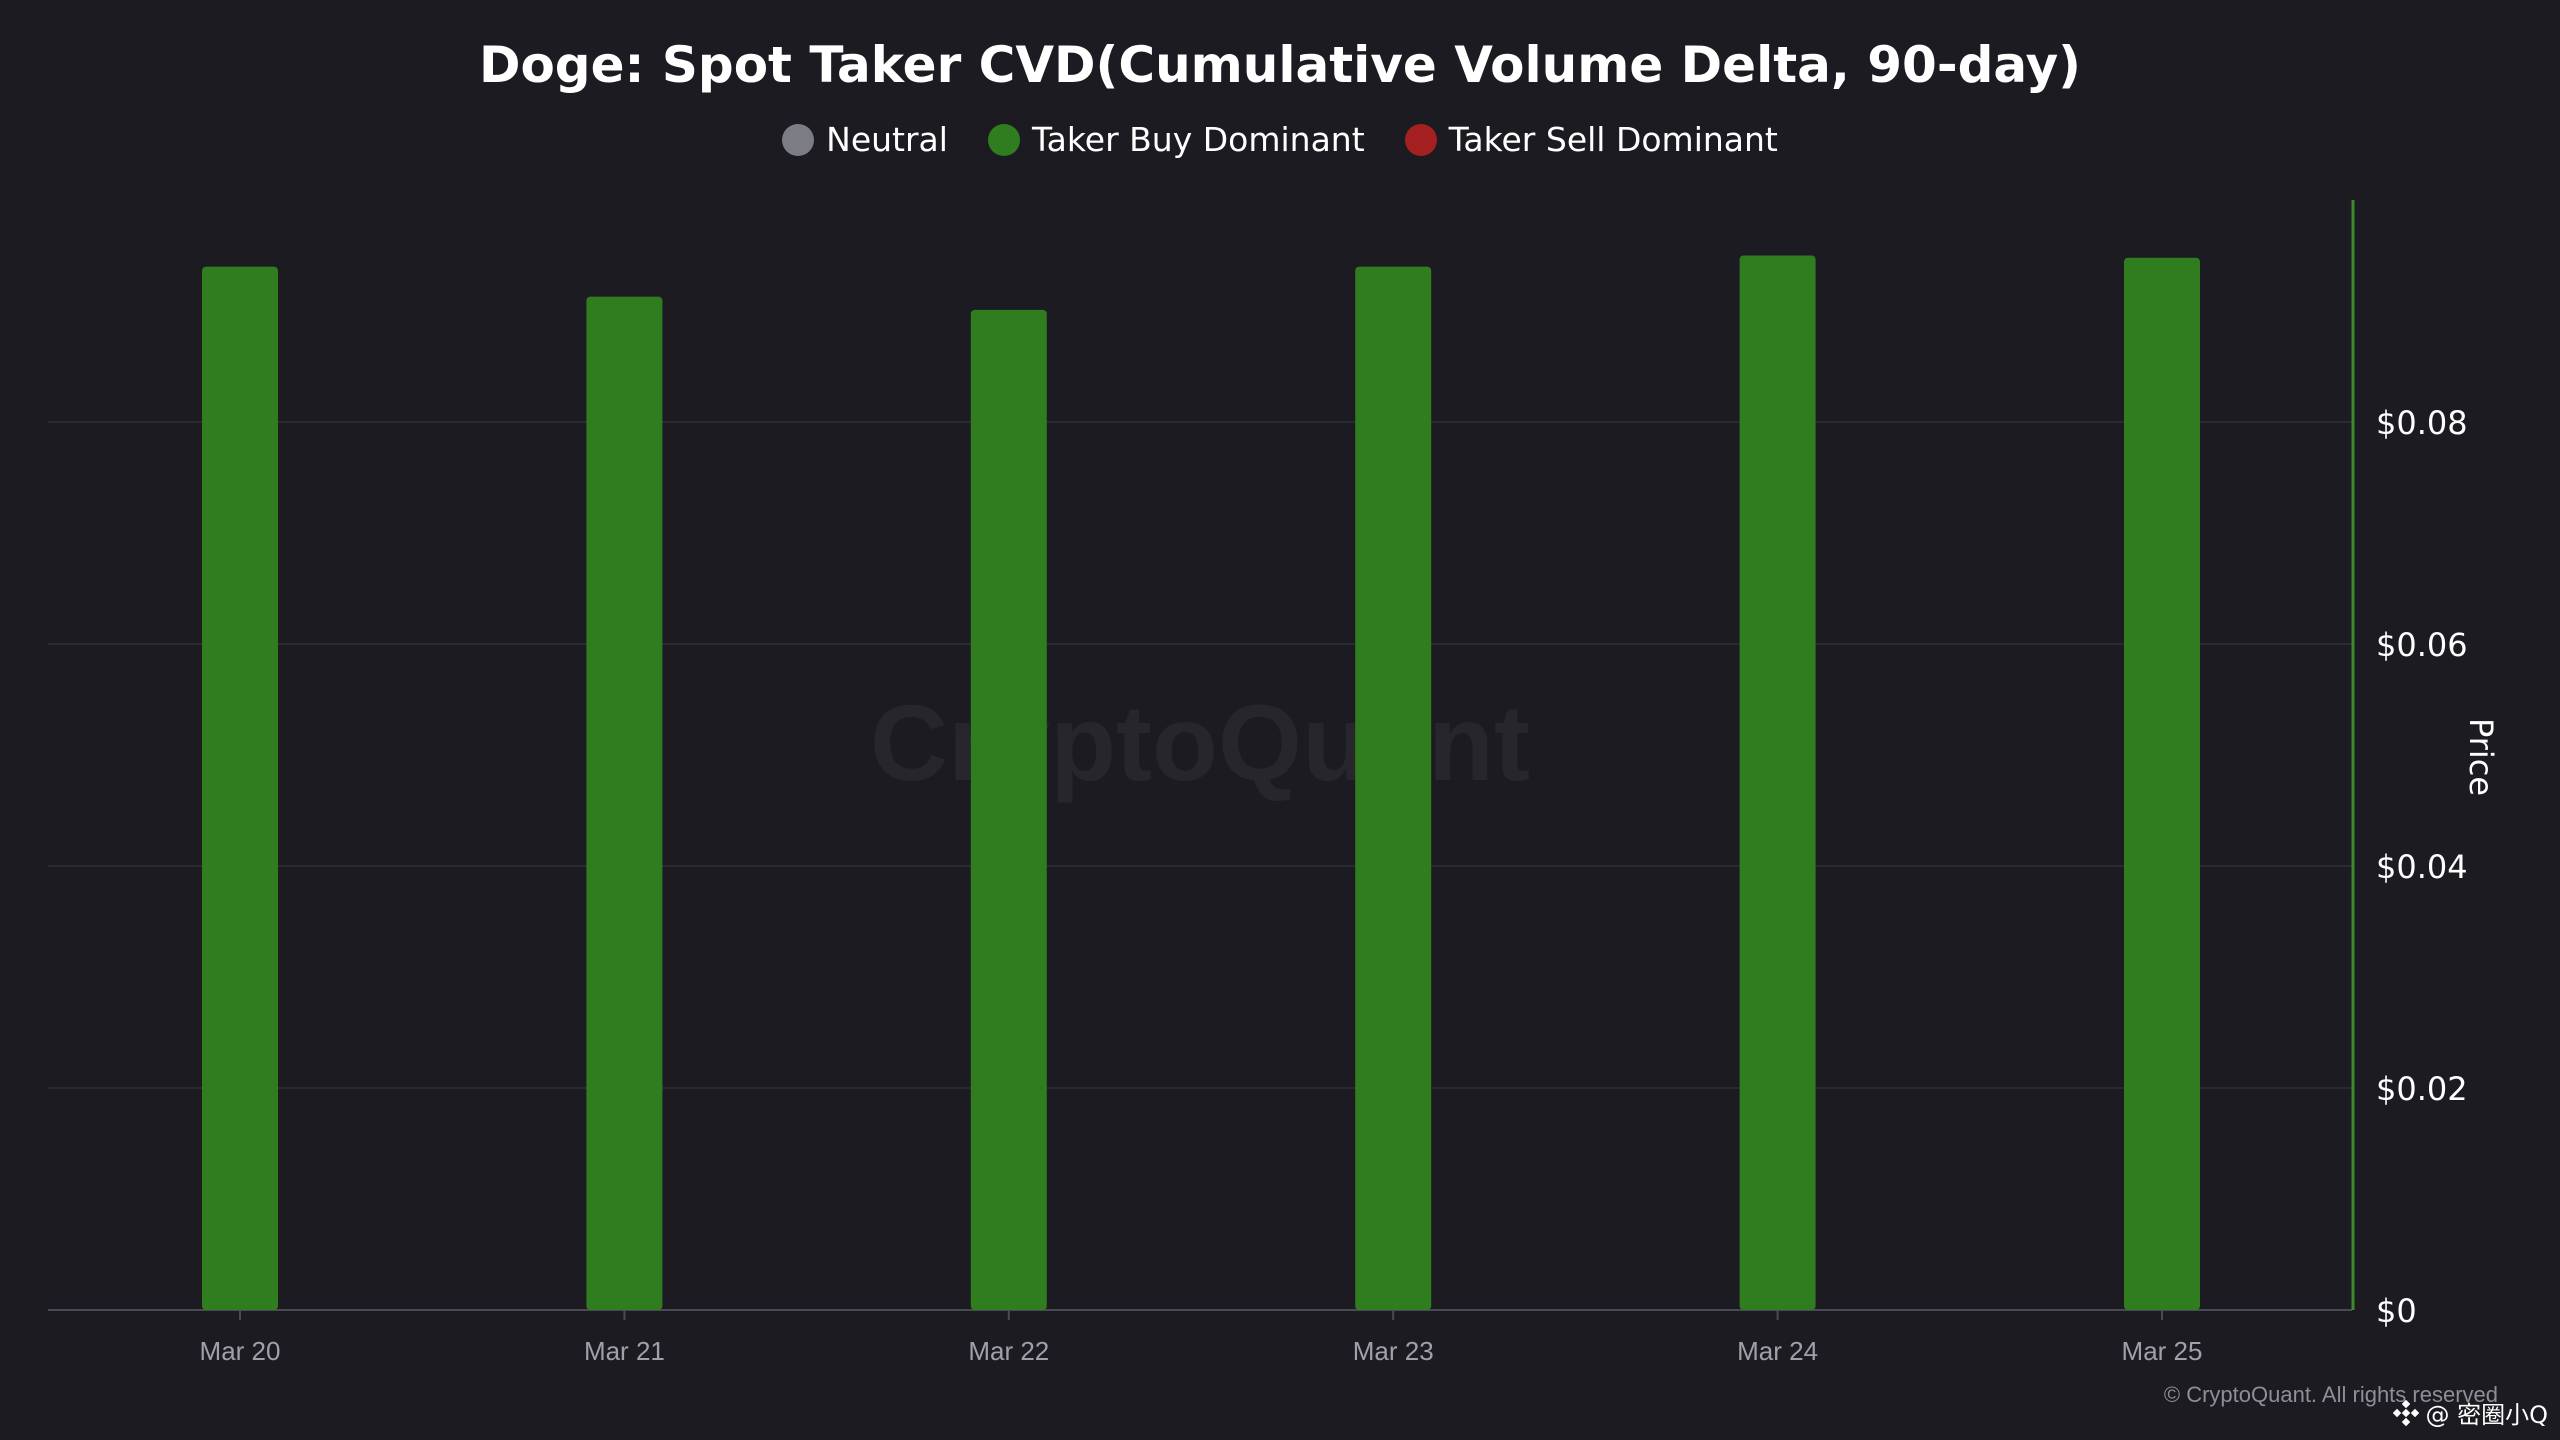 The image size is (2560, 1440). What do you see at coordinates (1613, 139) in the screenshot?
I see `legend-label-taker-sell: Taker Sell Dominant` at bounding box center [1613, 139].